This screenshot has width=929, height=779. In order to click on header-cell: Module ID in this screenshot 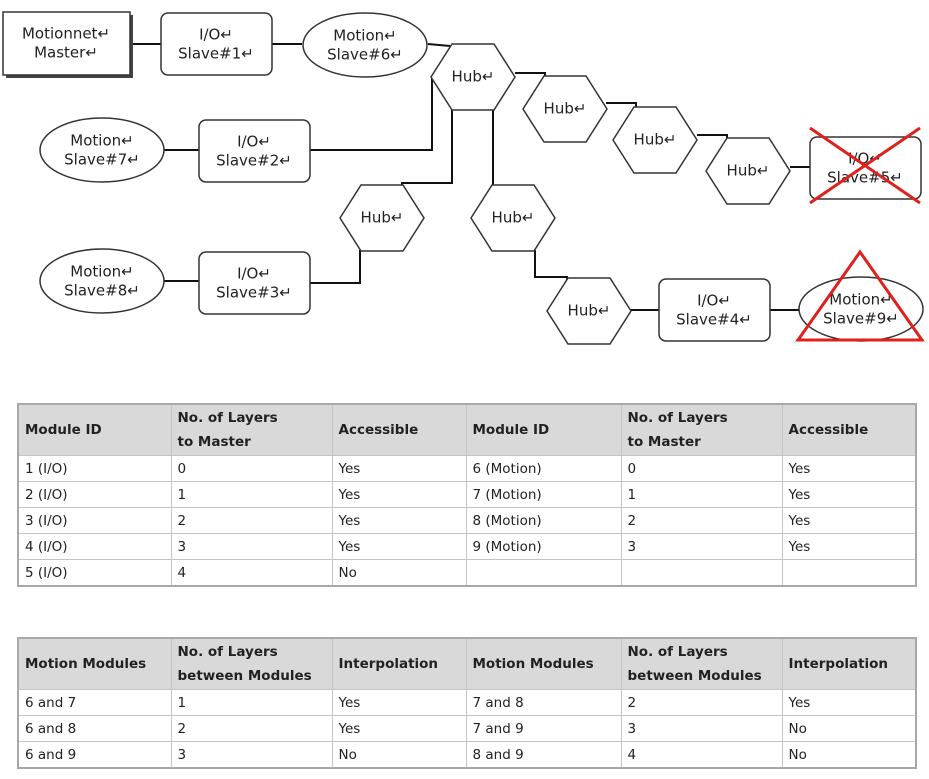, I will do `click(94, 429)`.